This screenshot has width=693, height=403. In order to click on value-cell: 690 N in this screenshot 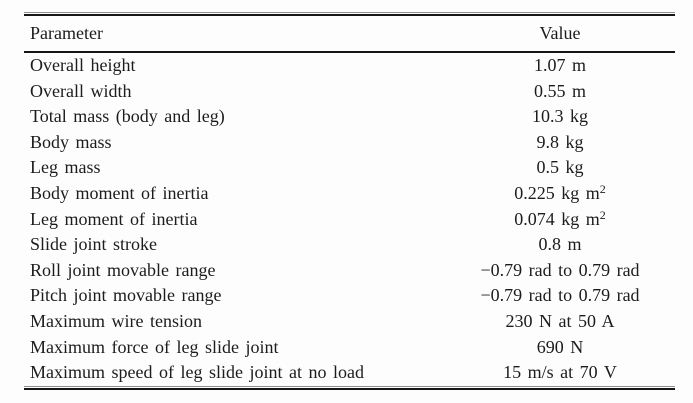, I will do `click(560, 348)`.